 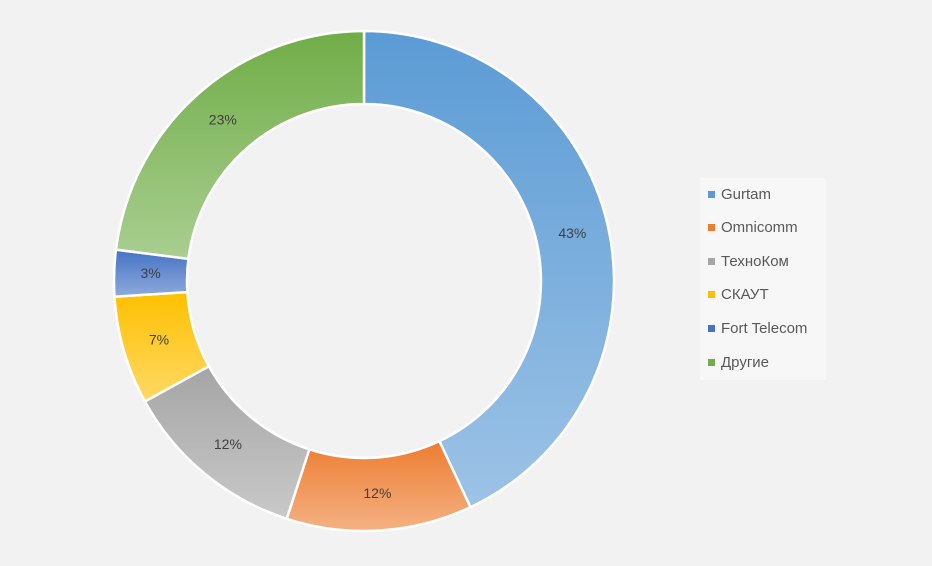 I want to click on data-label-gurtam: 43%, so click(x=572, y=233).